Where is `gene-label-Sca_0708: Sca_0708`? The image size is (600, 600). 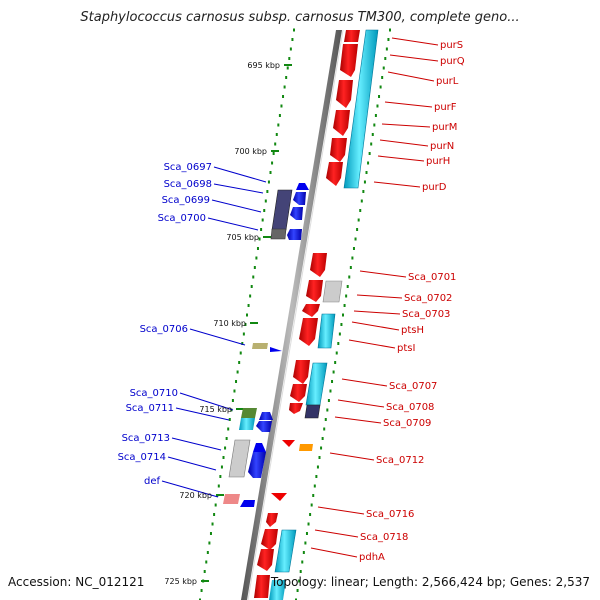 gene-label-Sca_0708: Sca_0708 is located at coordinates (410, 407).